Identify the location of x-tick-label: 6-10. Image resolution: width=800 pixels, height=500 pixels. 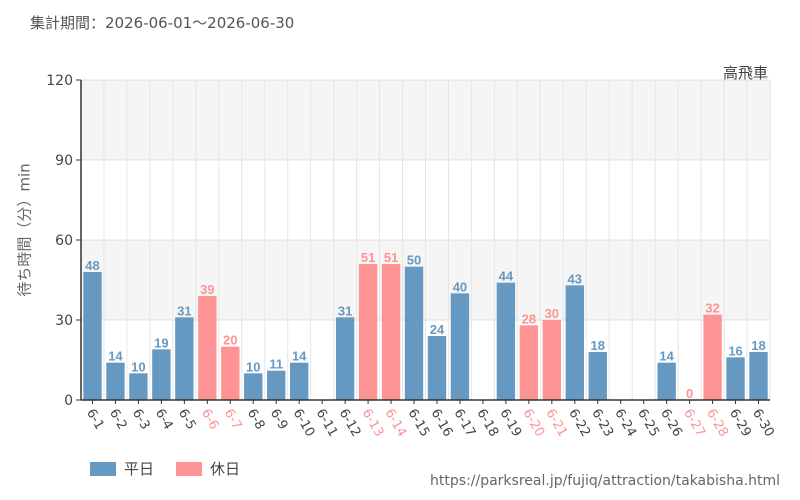
(304, 423).